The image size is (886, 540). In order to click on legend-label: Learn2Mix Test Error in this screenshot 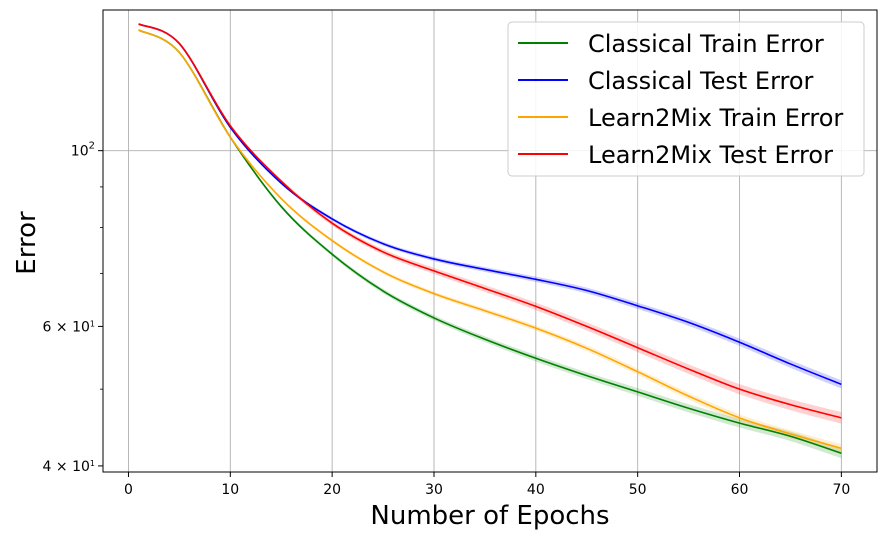, I will do `click(710, 155)`.